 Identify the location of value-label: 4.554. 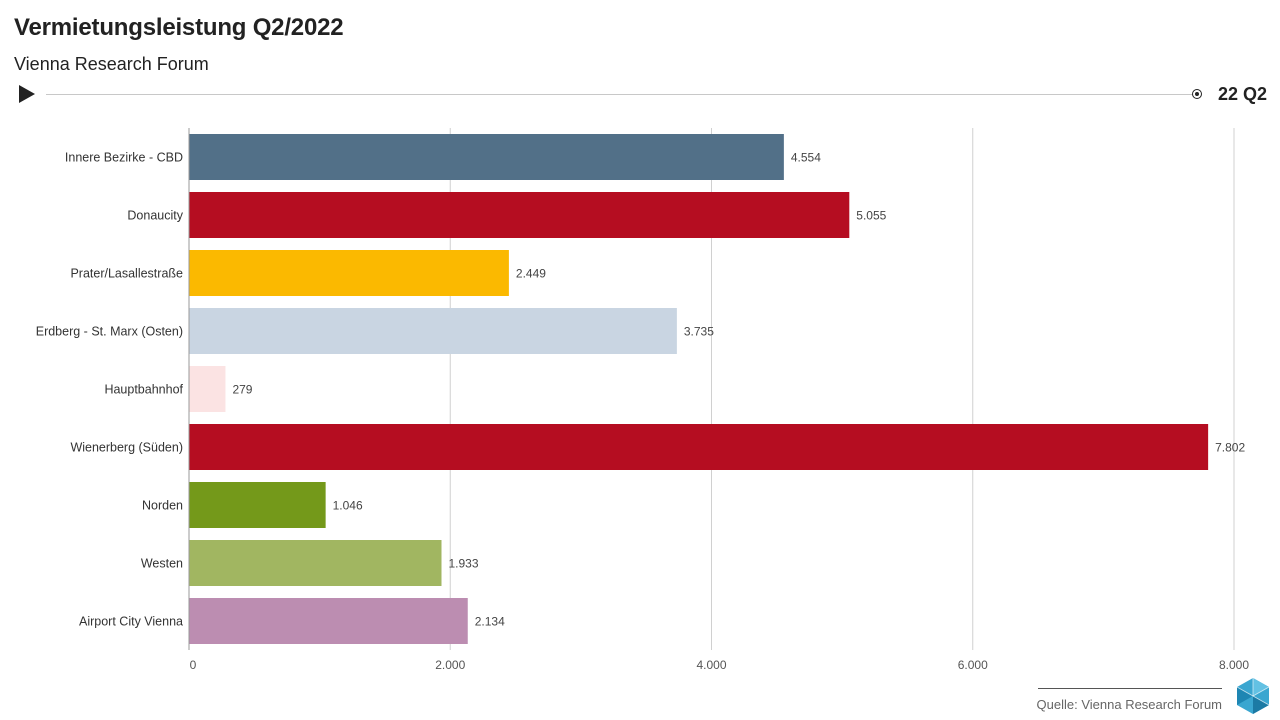
(806, 158).